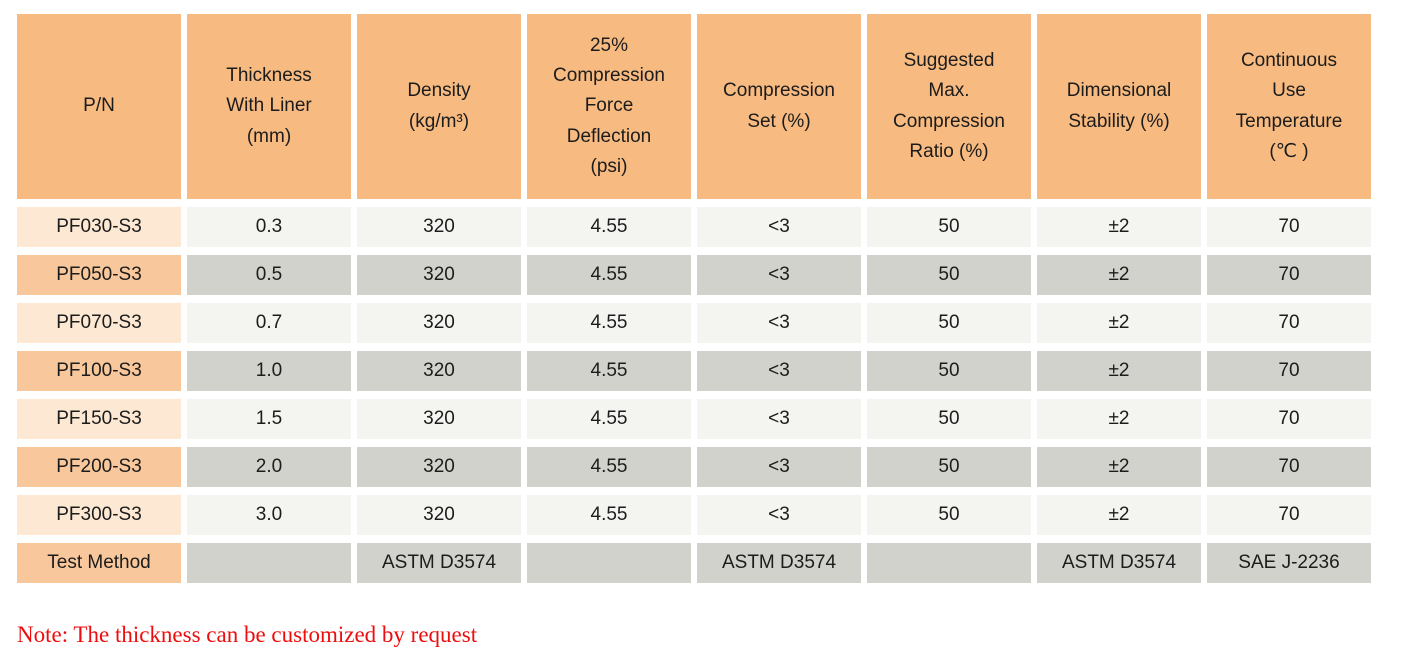  Describe the element at coordinates (609, 106) in the screenshot. I see `header-cell-compression-force-deflection: 25% Compression Force Deflection (psi)` at that location.